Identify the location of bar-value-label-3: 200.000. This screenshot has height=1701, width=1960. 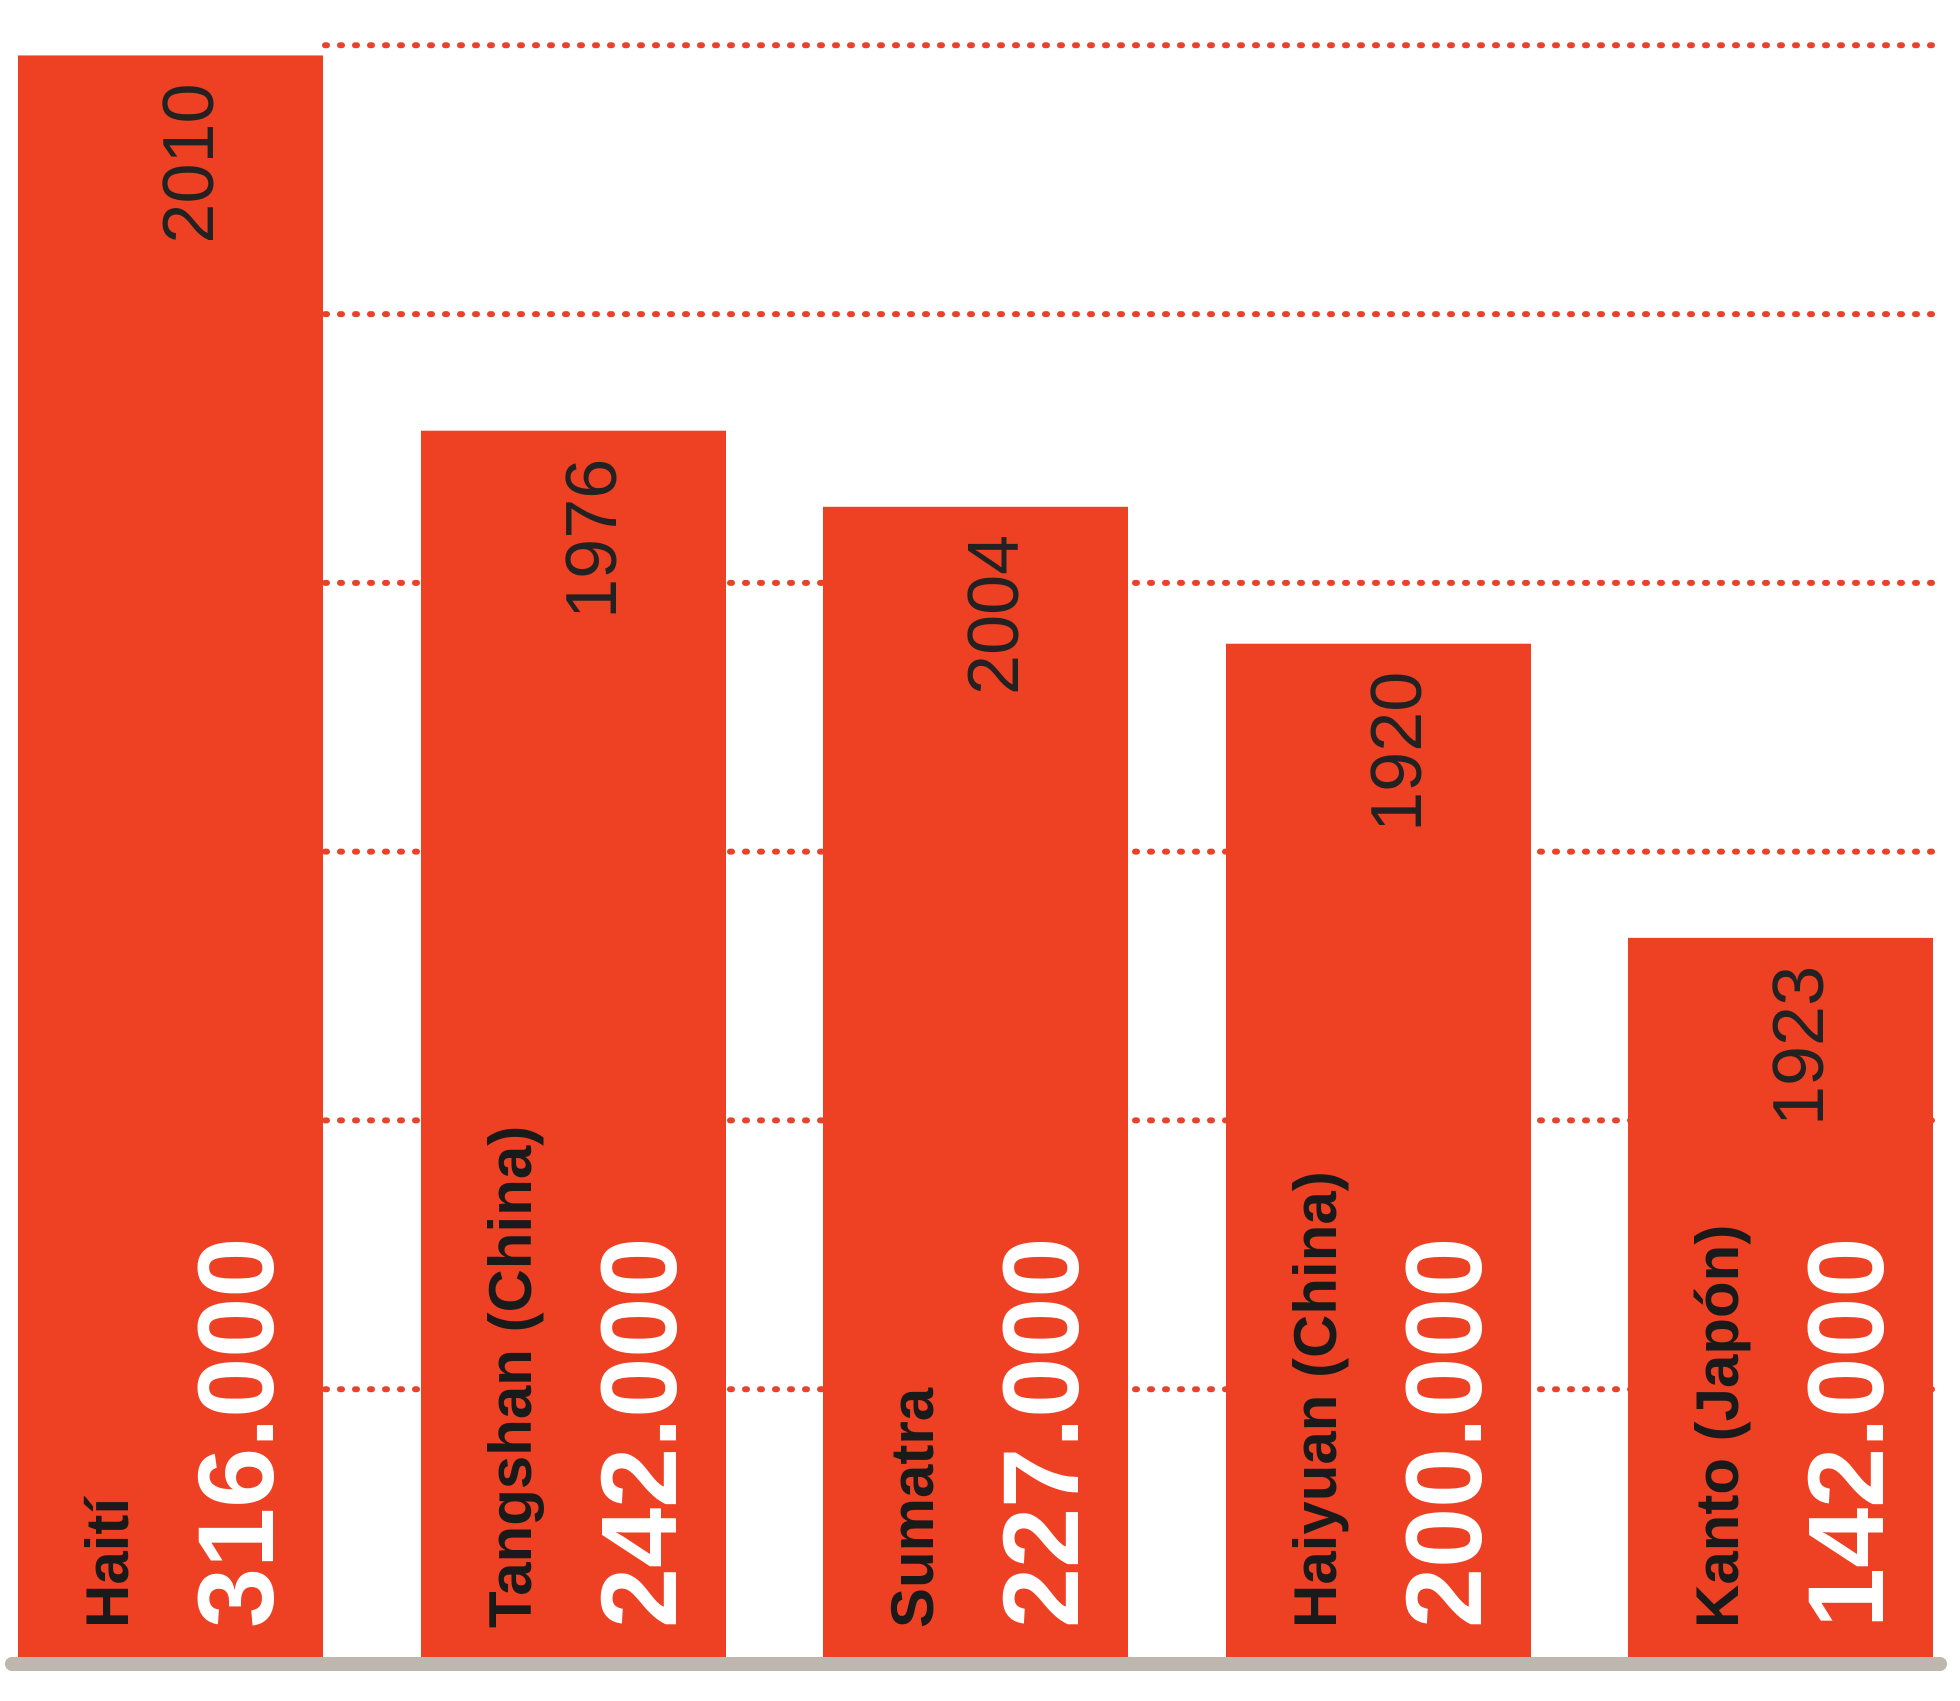
(1443, 1433).